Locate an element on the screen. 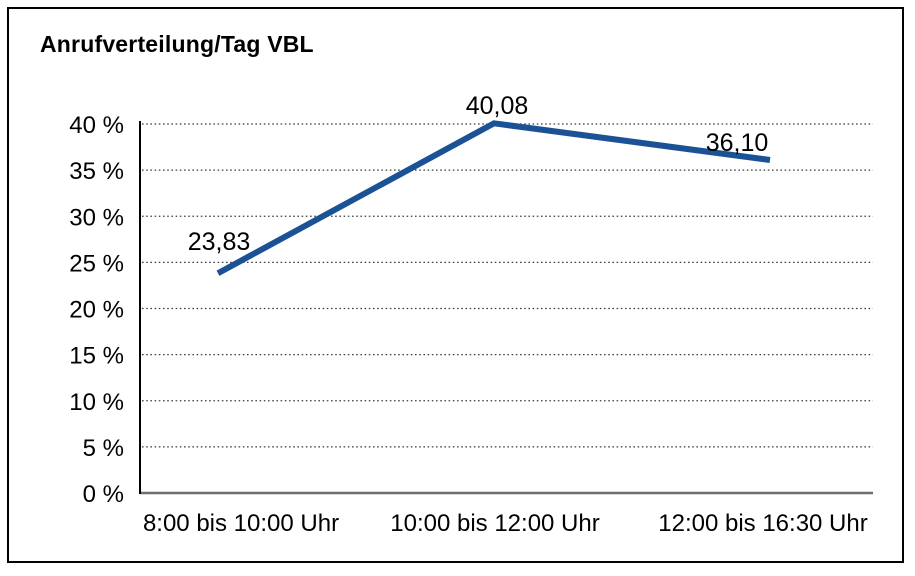  x-category-label: 12:00 bis 16:30 Uhr is located at coordinates (762, 523).